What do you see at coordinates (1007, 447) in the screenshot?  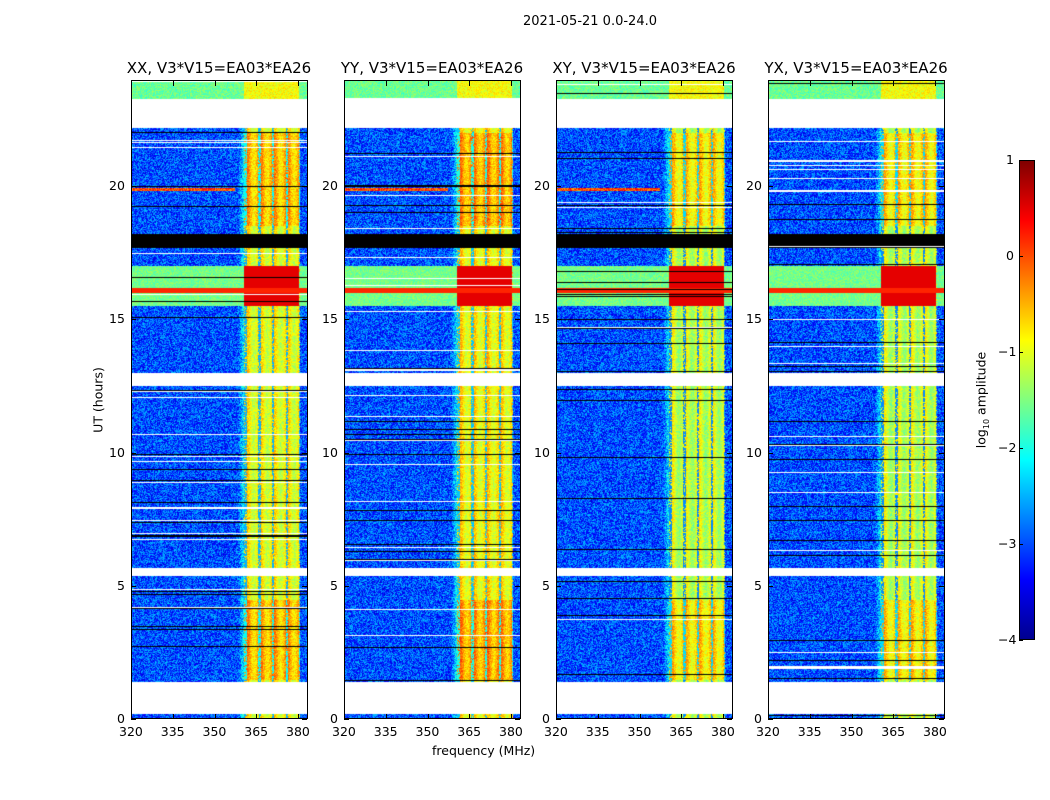 I see `colorbar-tick-label: −2` at bounding box center [1007, 447].